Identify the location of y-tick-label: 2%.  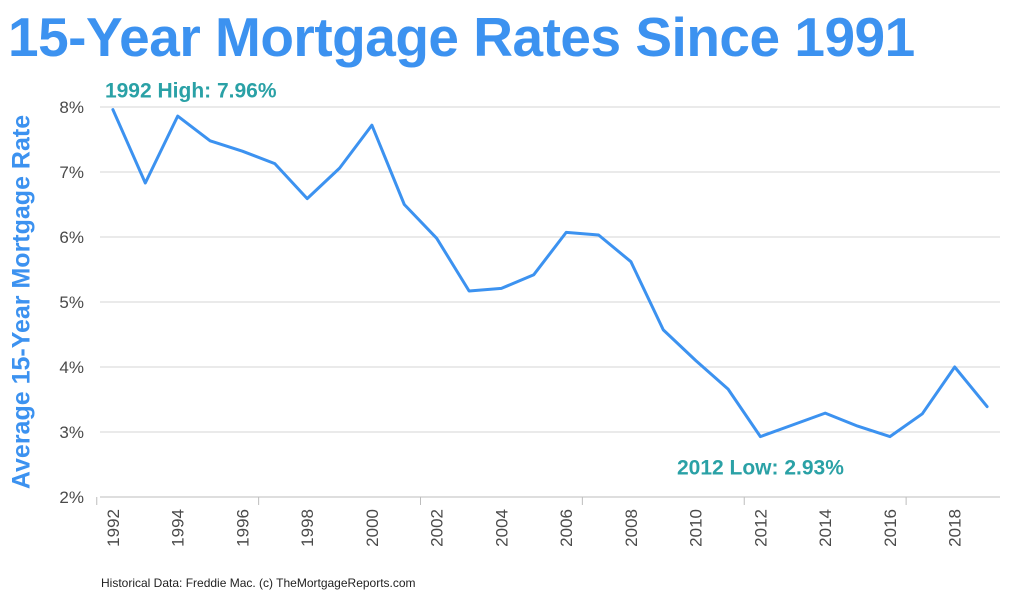
(71, 497).